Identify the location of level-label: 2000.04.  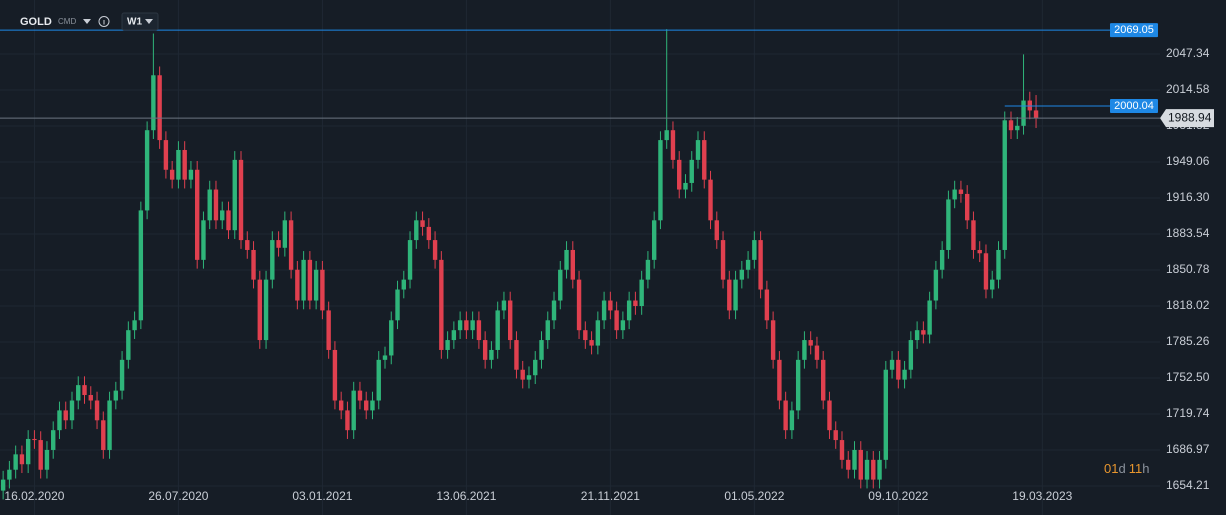
(1134, 106).